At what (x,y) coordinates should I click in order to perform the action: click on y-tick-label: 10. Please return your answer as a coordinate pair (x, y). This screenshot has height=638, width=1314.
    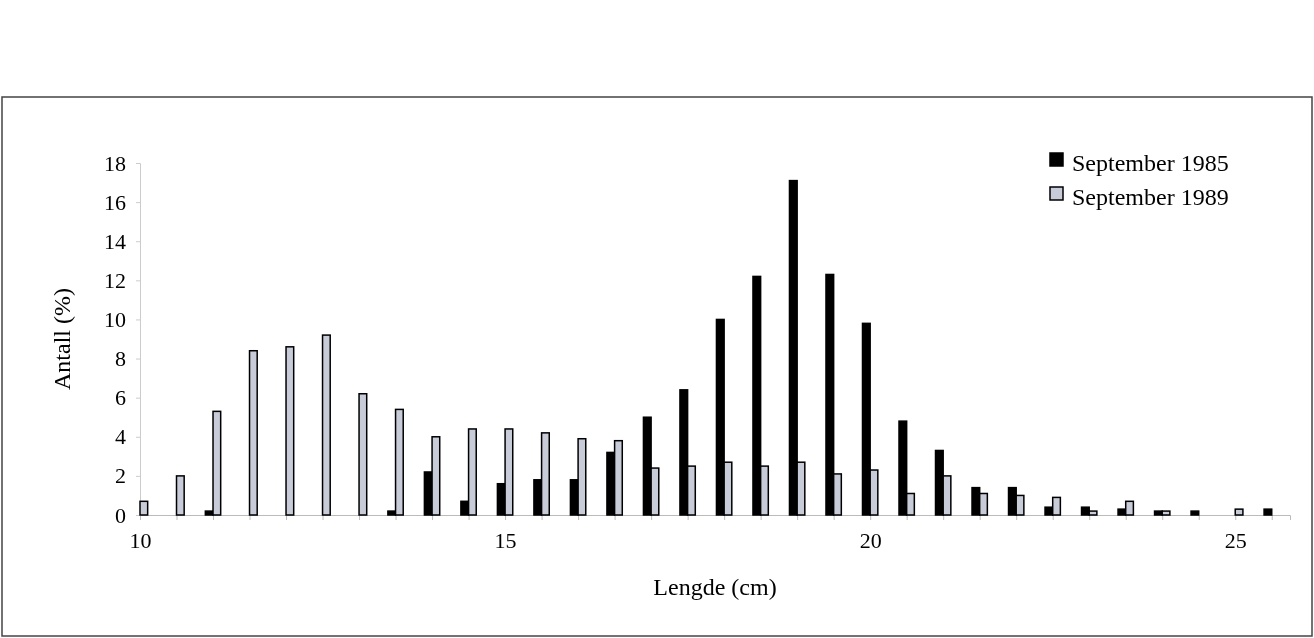
    Looking at the image, I should click on (115, 319).